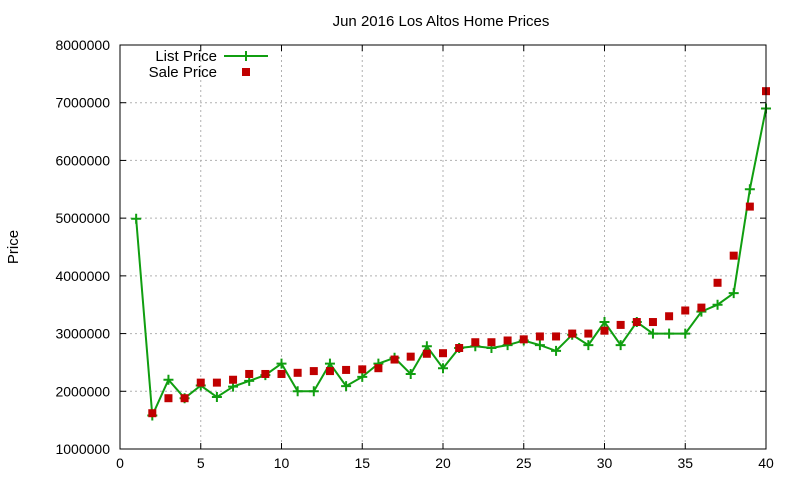 The width and height of the screenshot is (800, 480). Describe the element at coordinates (82, 276) in the screenshot. I see `y-tick-label: 4000000` at that location.